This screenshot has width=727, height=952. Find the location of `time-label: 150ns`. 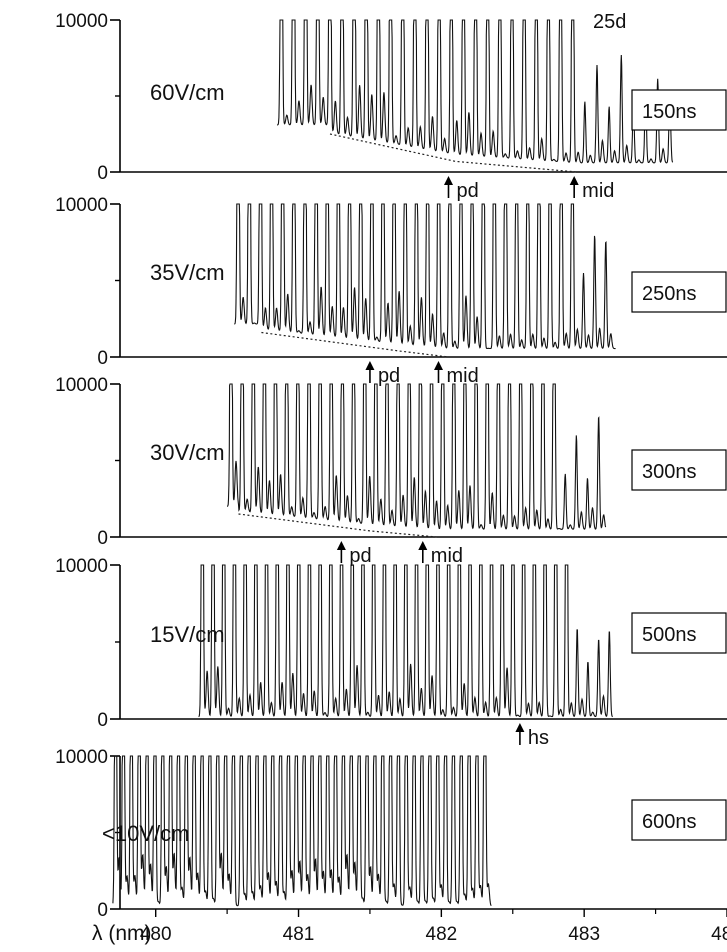

time-label: 150ns is located at coordinates (669, 112).